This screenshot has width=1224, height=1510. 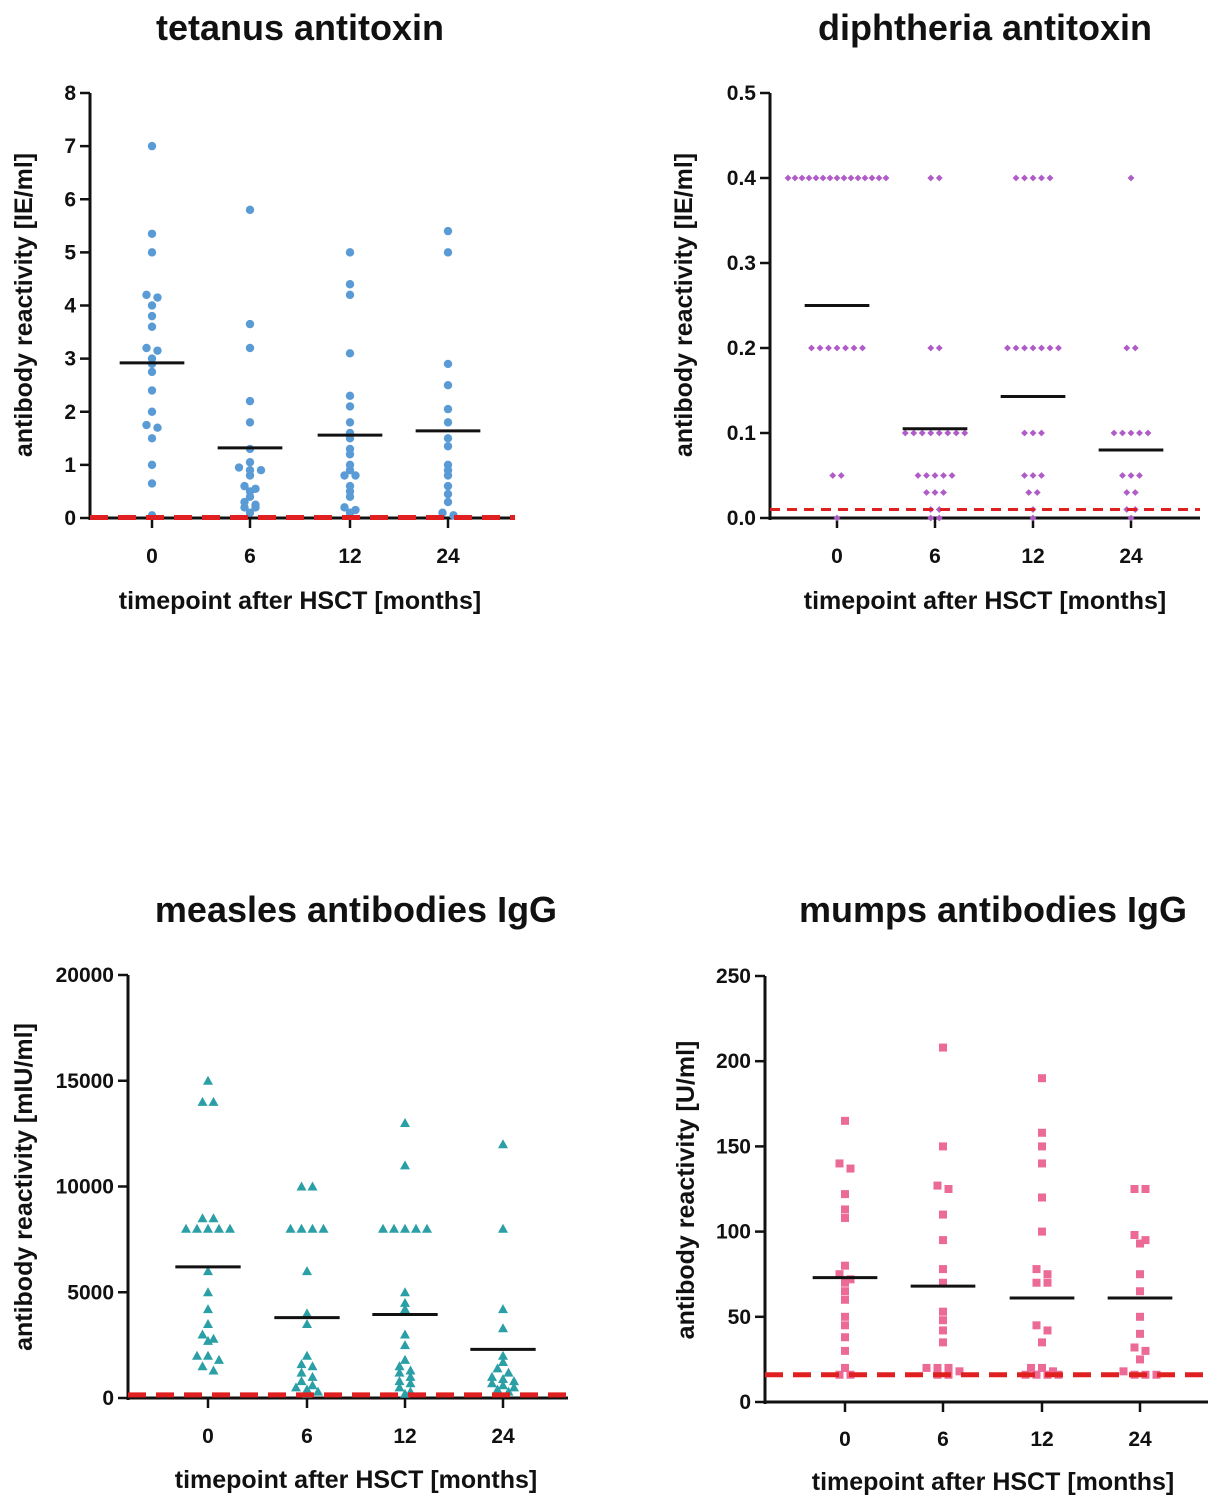 I want to click on y-tick-label: 0, so click(x=70, y=518).